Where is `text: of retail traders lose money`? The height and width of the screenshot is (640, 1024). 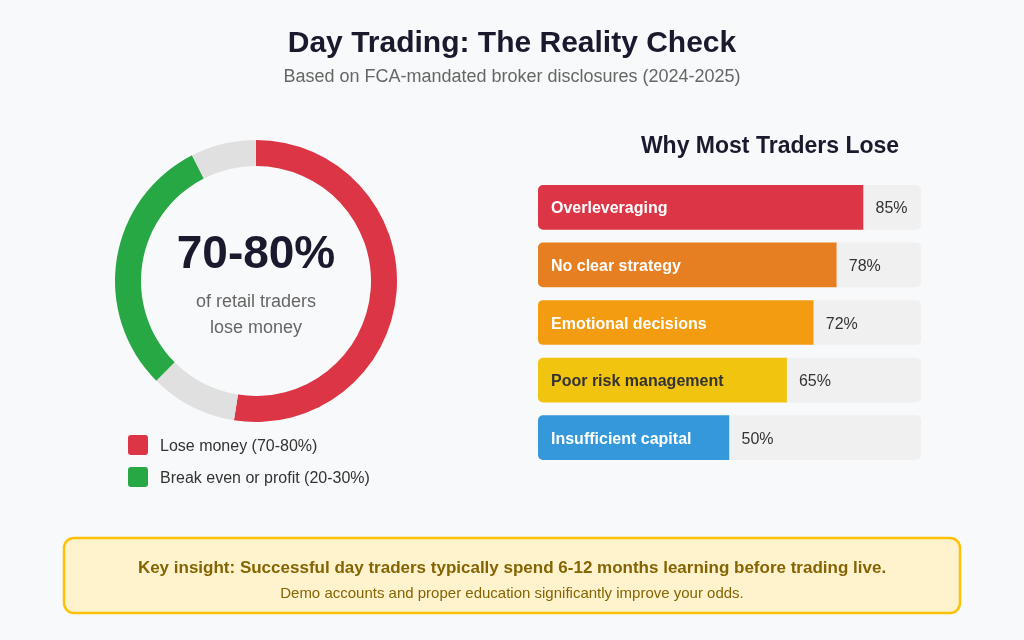
text: of retail traders lose money is located at coordinates (256, 314).